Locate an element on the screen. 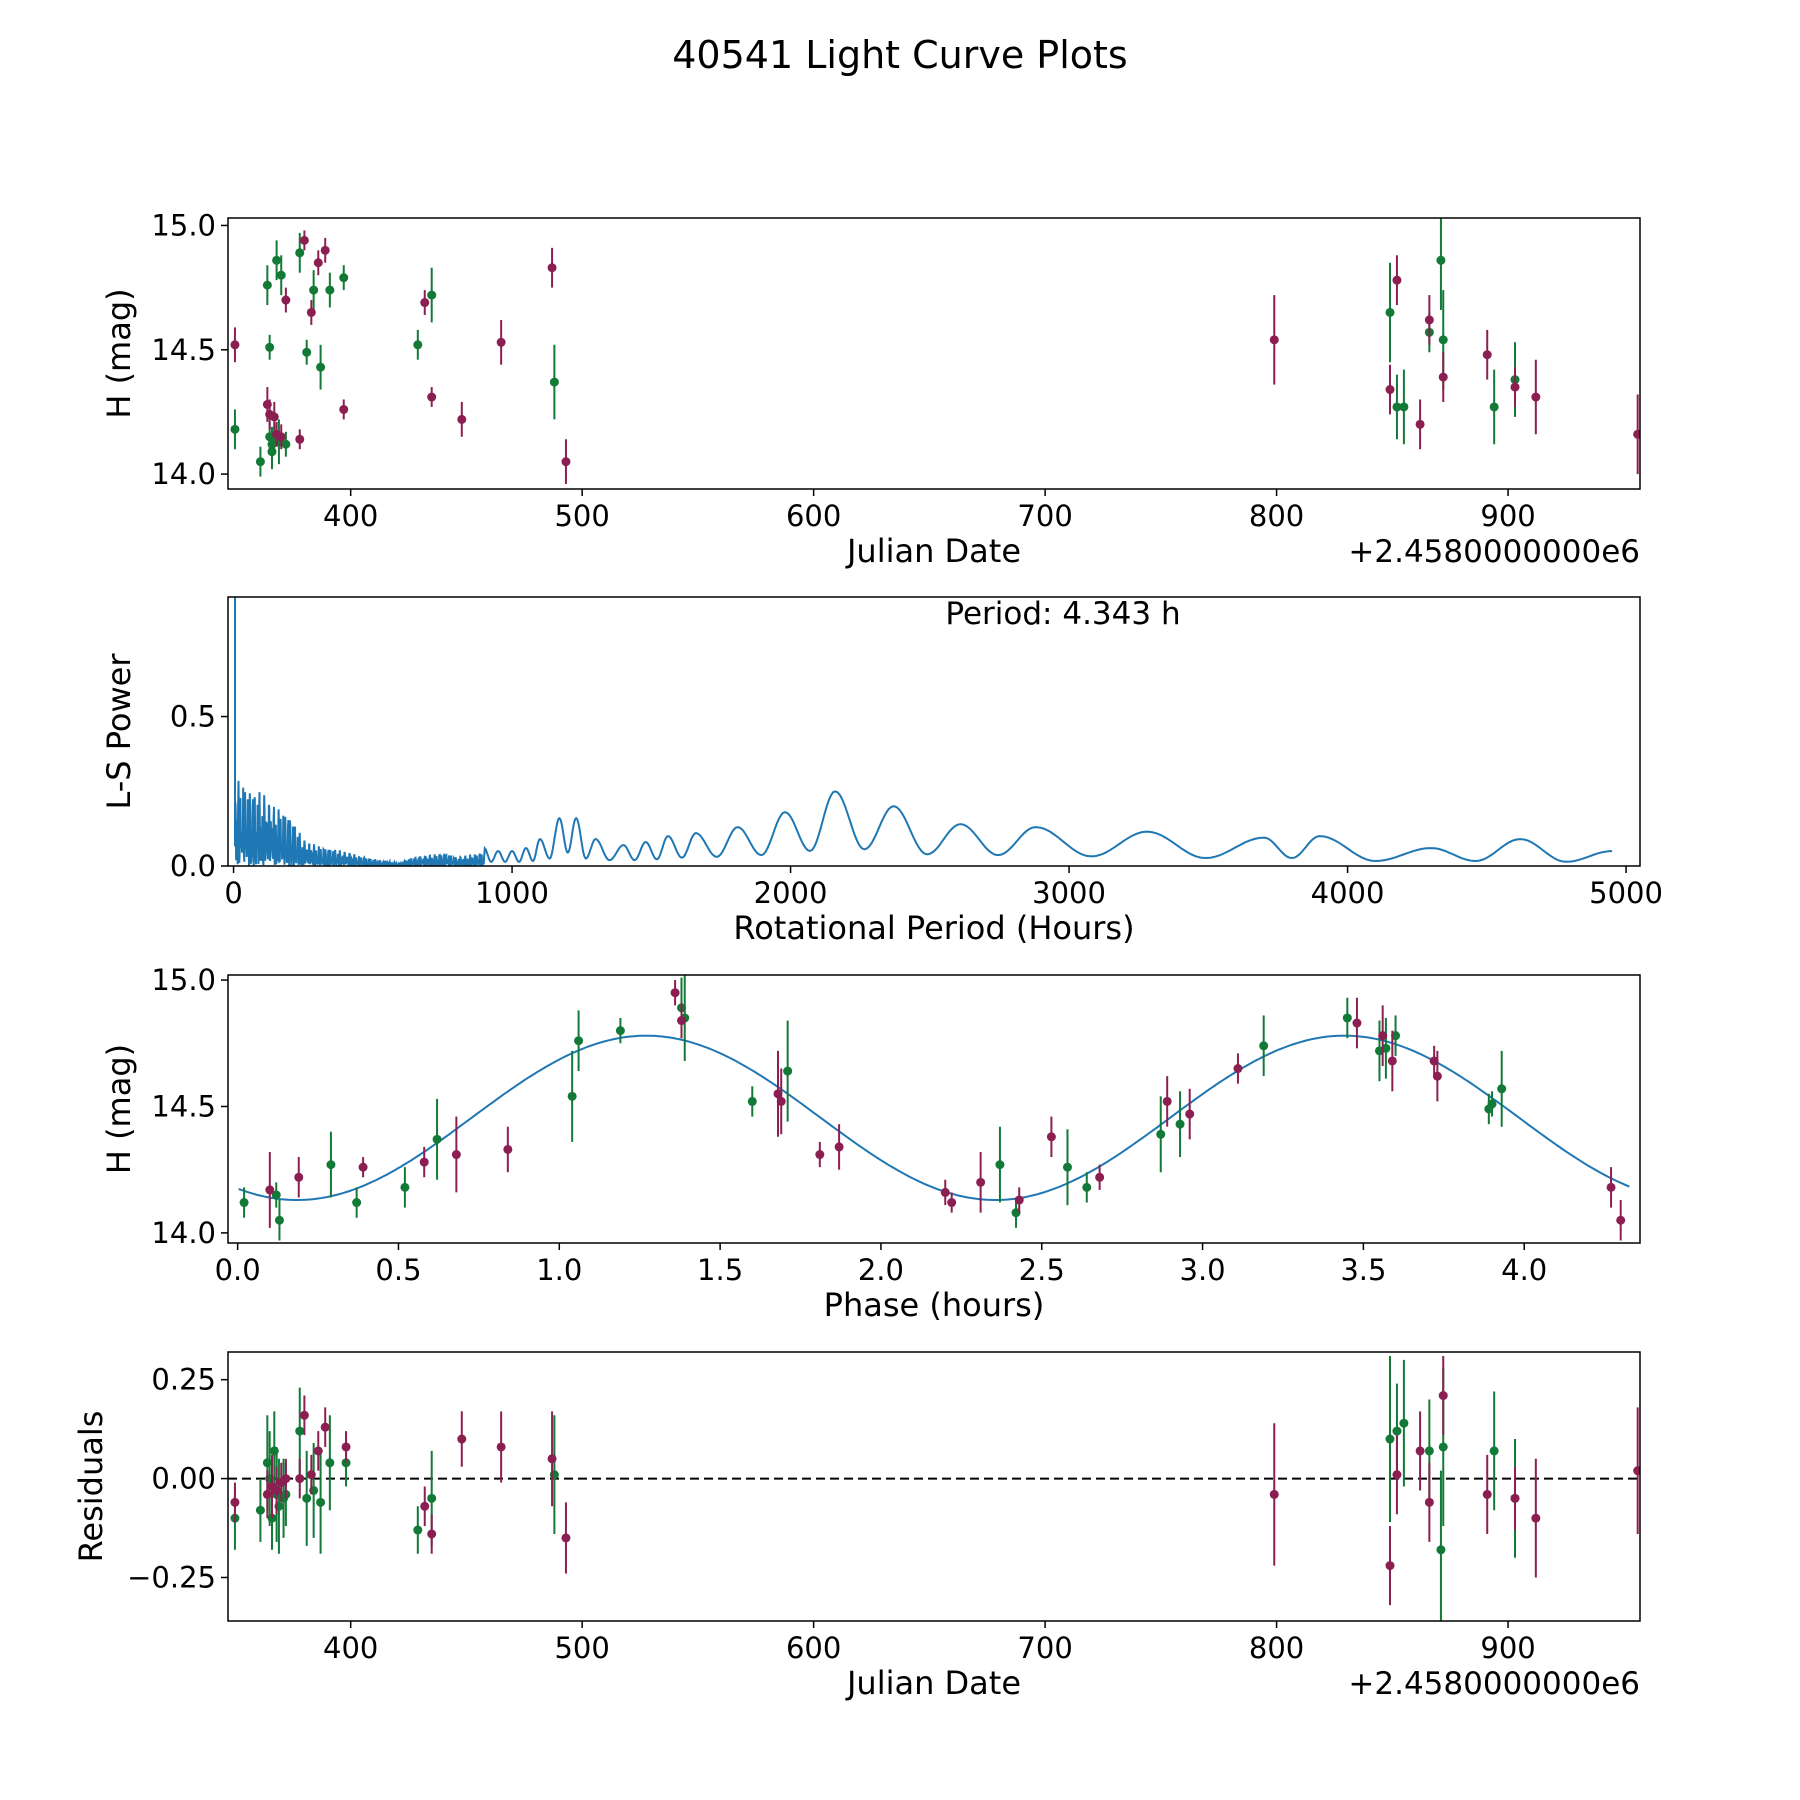 Image resolution: width=1800 pixels, height=1800 pixels. x-tick-label: 500 is located at coordinates (581, 1648).